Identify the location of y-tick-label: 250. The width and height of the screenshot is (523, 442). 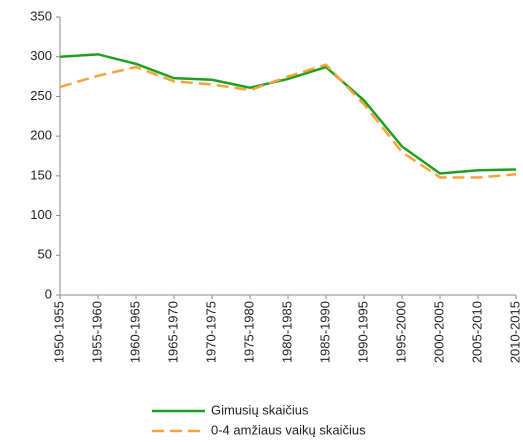
(41, 95).